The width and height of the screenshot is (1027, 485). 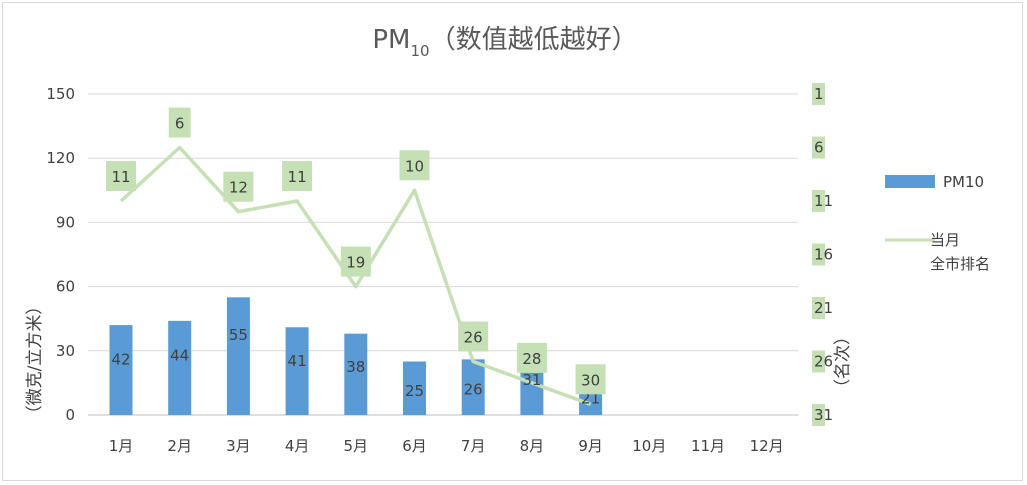 What do you see at coordinates (297, 446) in the screenshot?
I see `x-tick-label: 4月` at bounding box center [297, 446].